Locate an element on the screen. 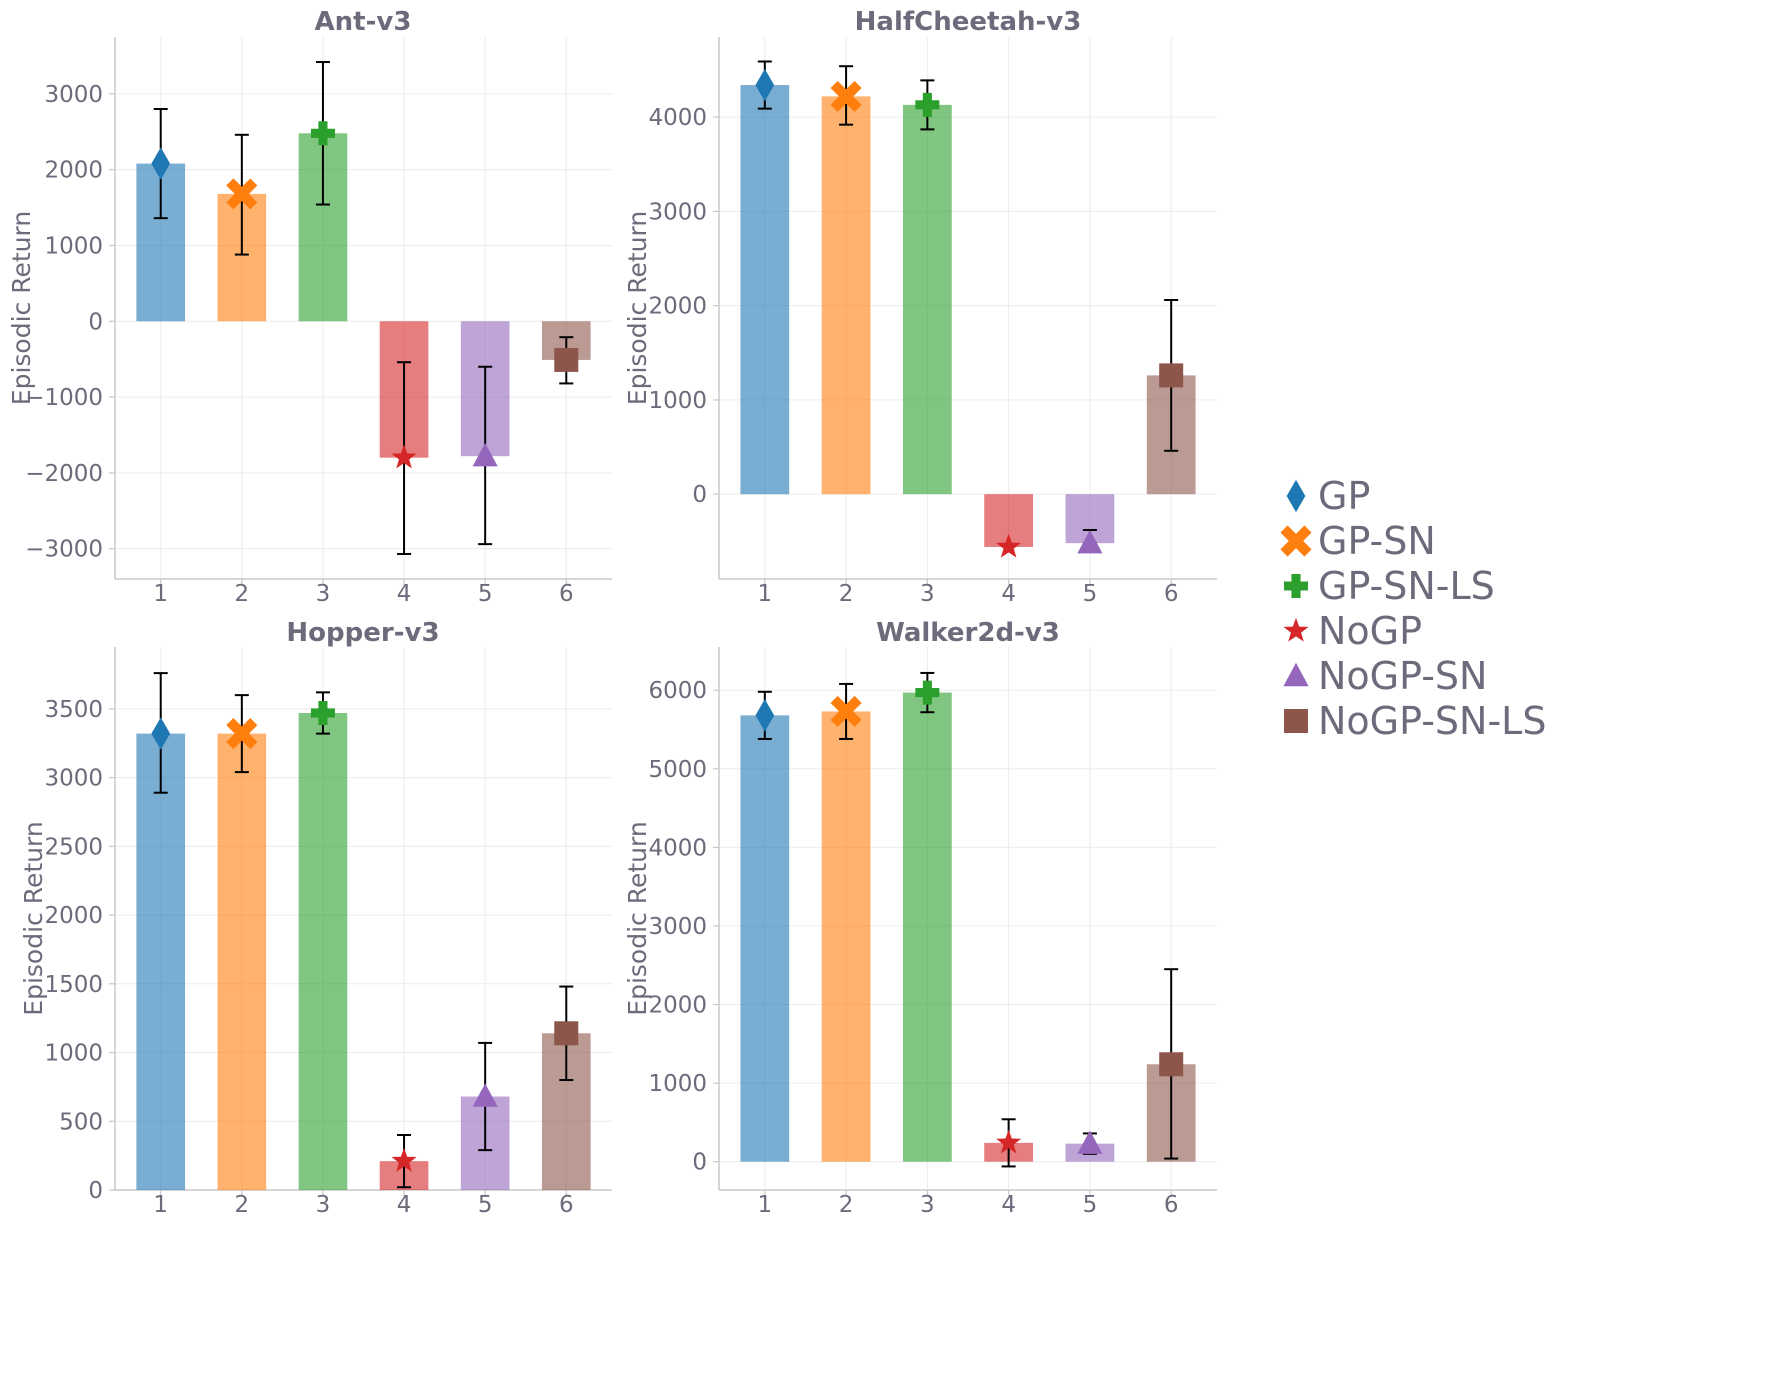 This screenshot has height=1390, width=1778. legend-item-gp-sn: GP-SN is located at coordinates (1358, 541).